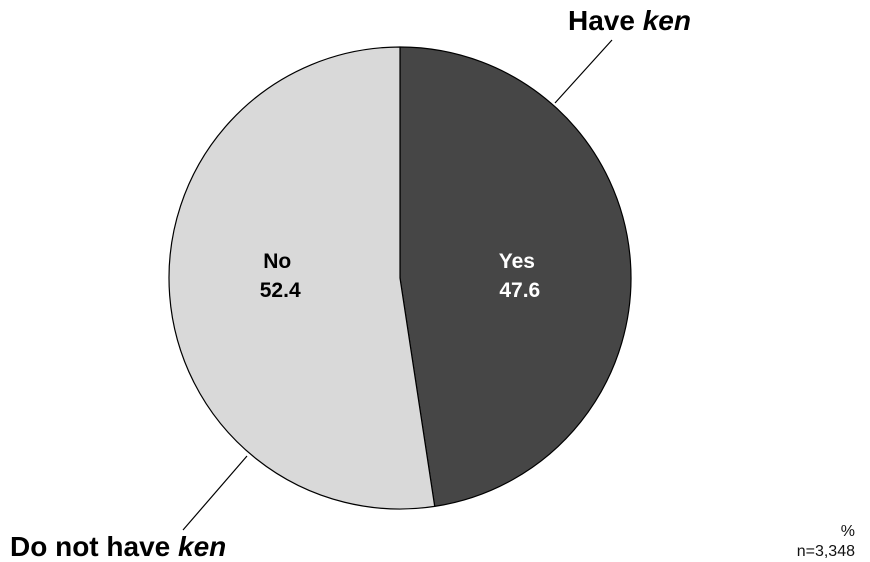 The height and width of the screenshot is (562, 870). Describe the element at coordinates (583, 71) in the screenshot. I see `callout-leader-yes` at that location.